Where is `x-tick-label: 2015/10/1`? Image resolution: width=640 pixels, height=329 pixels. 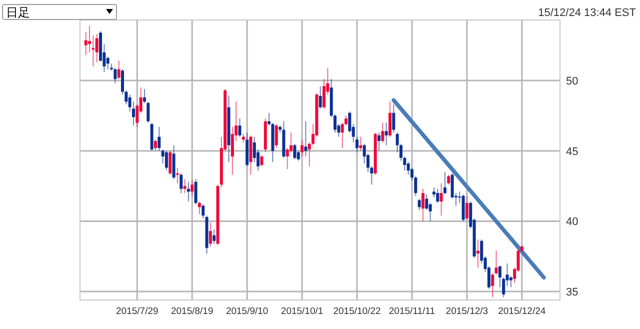 x-tick-label: 2015/10/1 is located at coordinates (302, 311).